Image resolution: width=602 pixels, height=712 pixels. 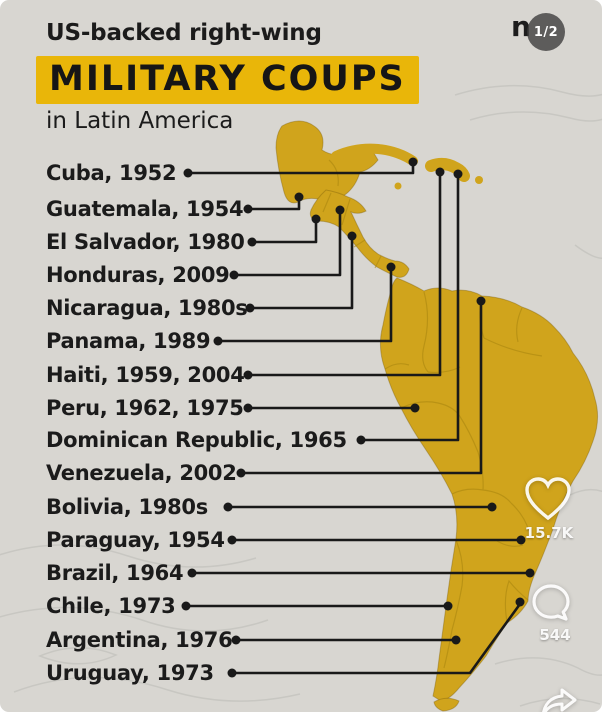 What do you see at coordinates (128, 341) in the screenshot?
I see `country-label-panama: Panama, 1989` at bounding box center [128, 341].